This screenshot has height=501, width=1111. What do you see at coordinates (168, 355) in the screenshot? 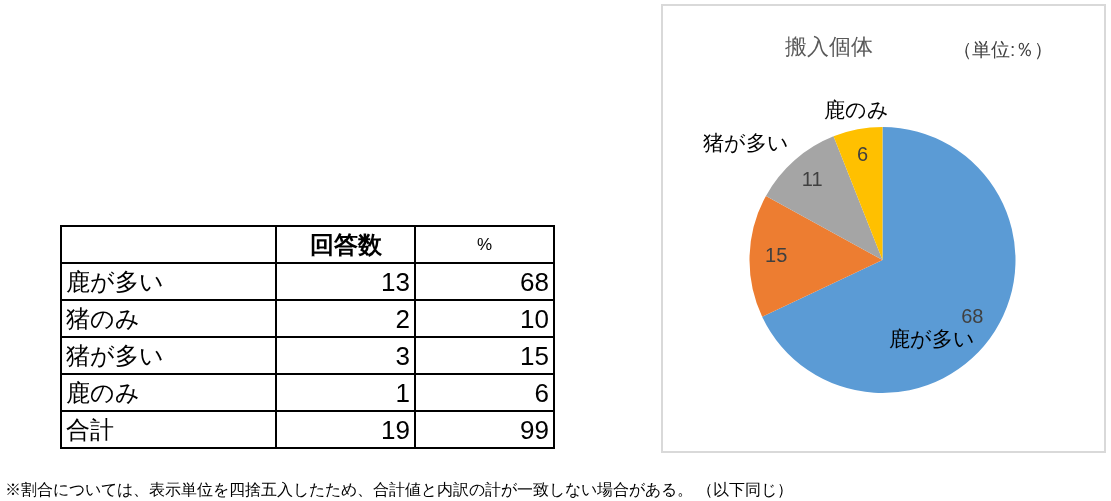
I see `category-label: 猪が多い` at bounding box center [168, 355].